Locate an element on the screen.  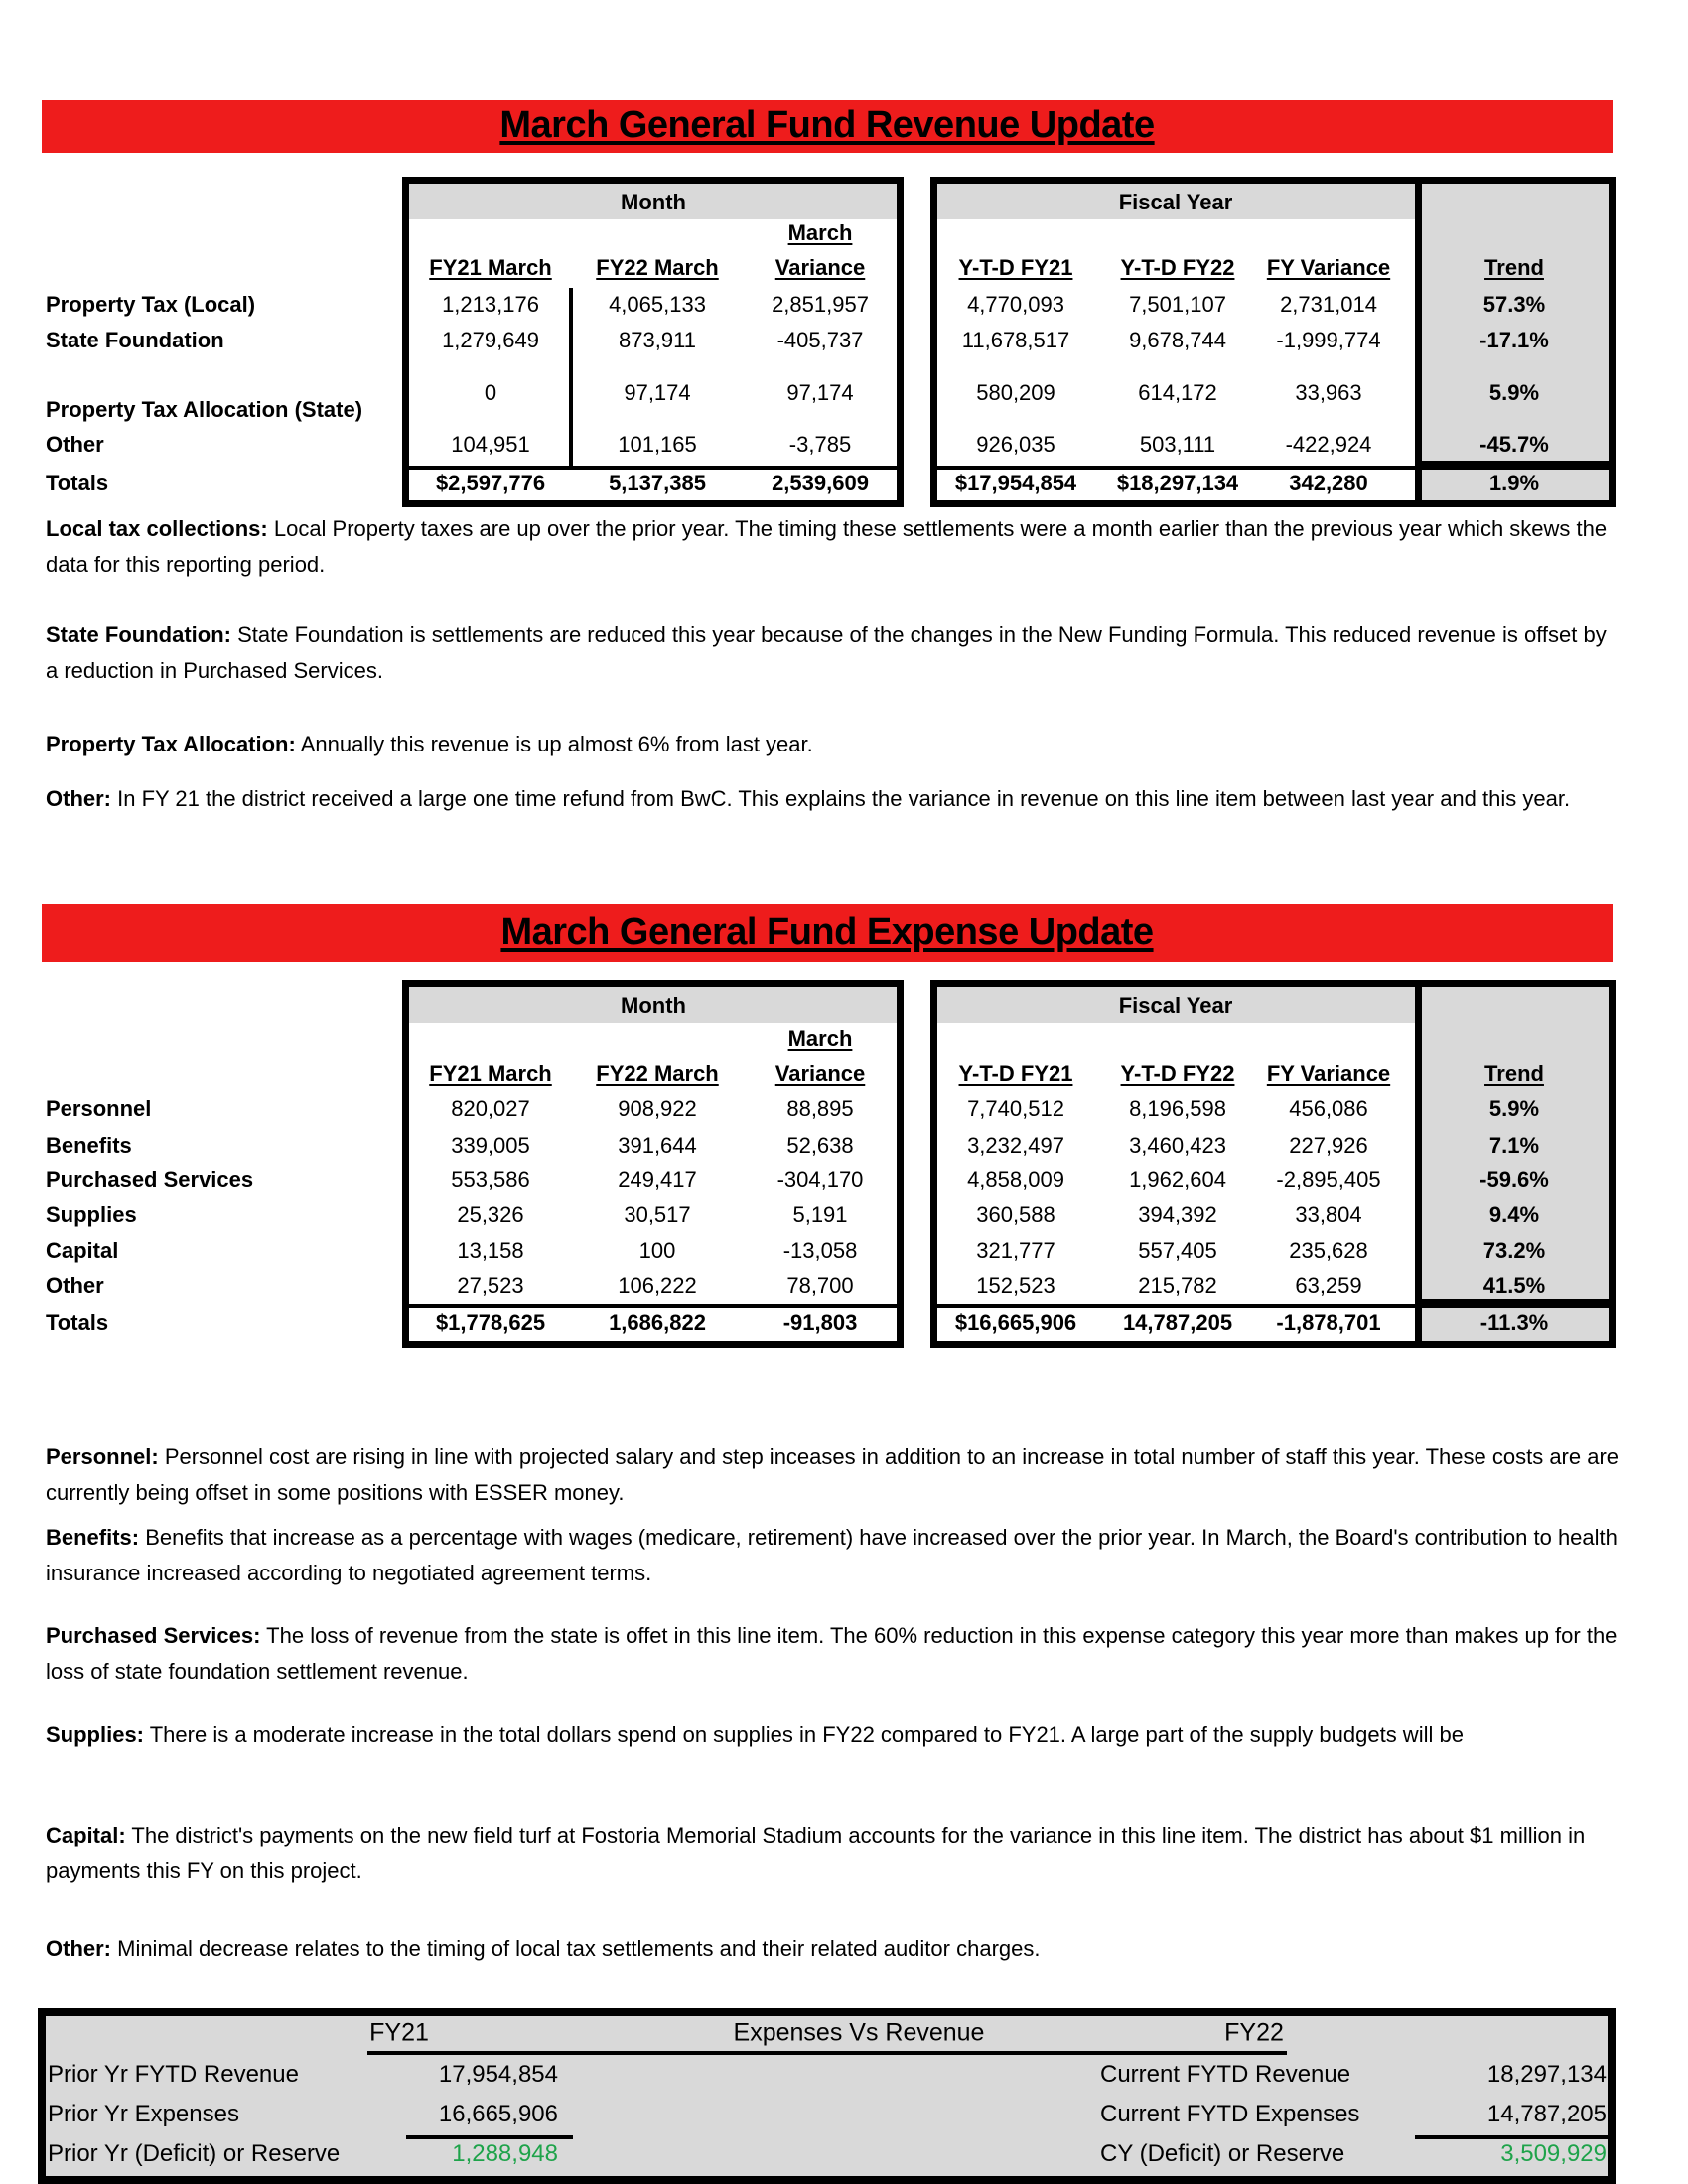
totals-cell: 342,280 is located at coordinates (1328, 483).